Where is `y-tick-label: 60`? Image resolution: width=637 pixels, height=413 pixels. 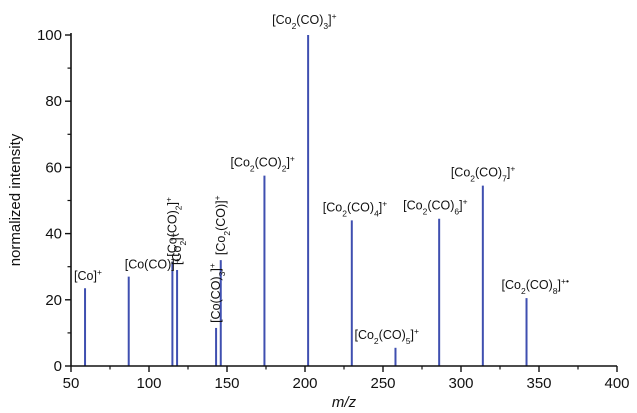 y-tick-label: 60 is located at coordinates (53, 167).